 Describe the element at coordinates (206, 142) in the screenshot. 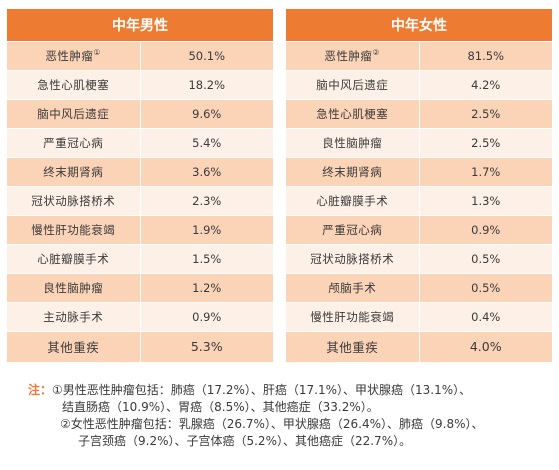

I see `percentage-cell: 5.4%` at that location.